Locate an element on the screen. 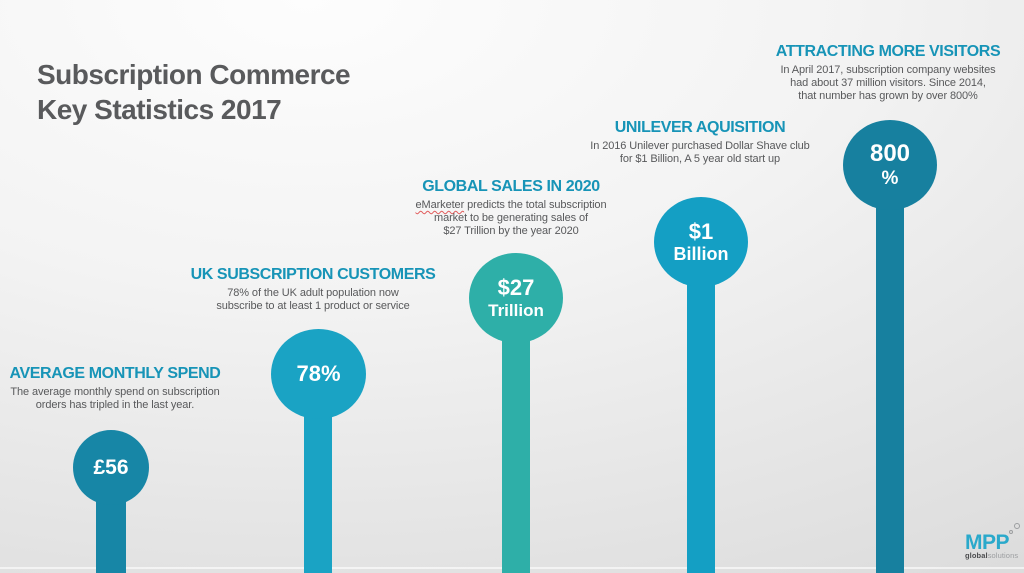  logo-bubble-small is located at coordinates (1011, 532).